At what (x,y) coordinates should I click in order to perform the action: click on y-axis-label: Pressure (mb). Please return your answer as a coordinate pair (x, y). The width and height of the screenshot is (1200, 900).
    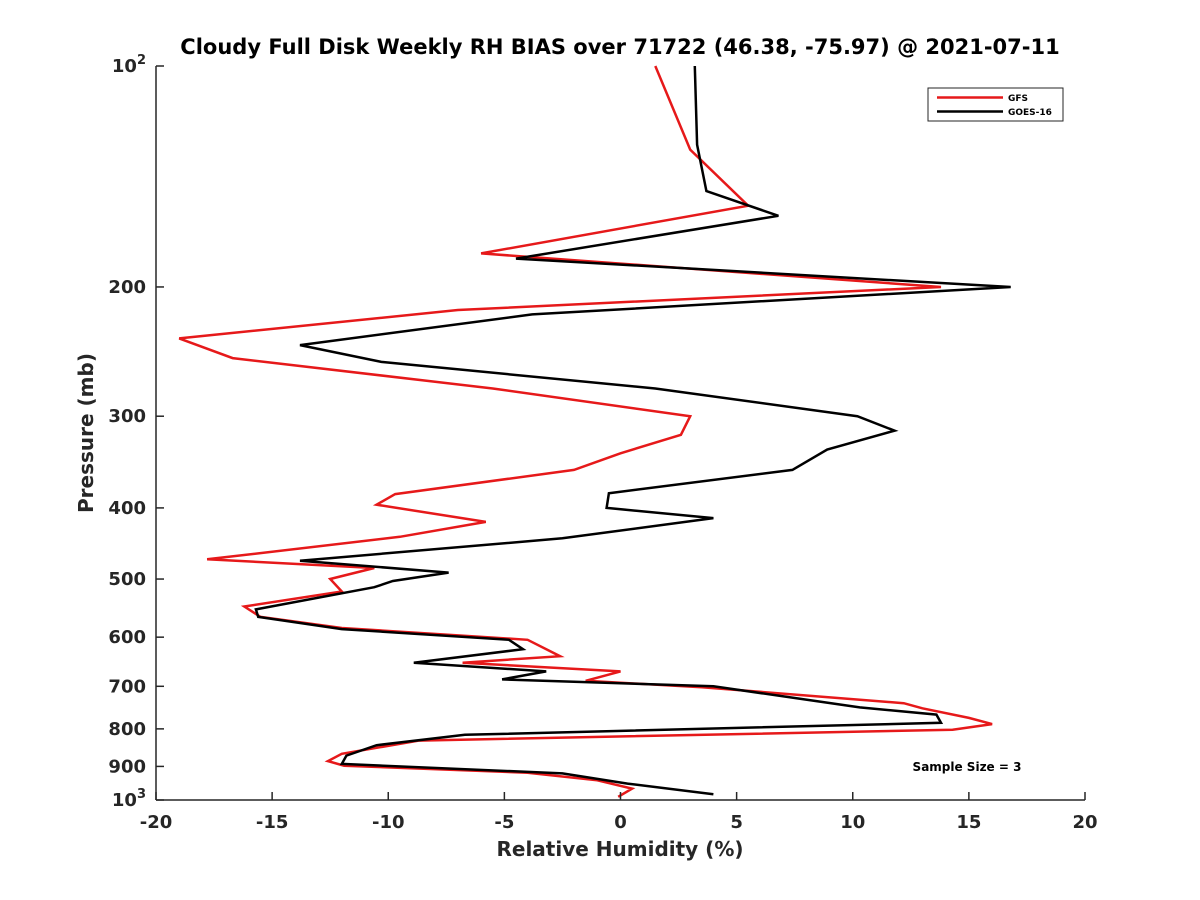
    Looking at the image, I should click on (86, 433).